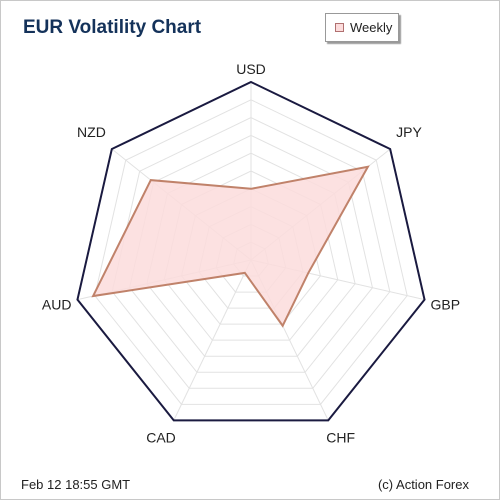 The image size is (500, 500). I want to click on axis-label-usd: USD, so click(251, 69).